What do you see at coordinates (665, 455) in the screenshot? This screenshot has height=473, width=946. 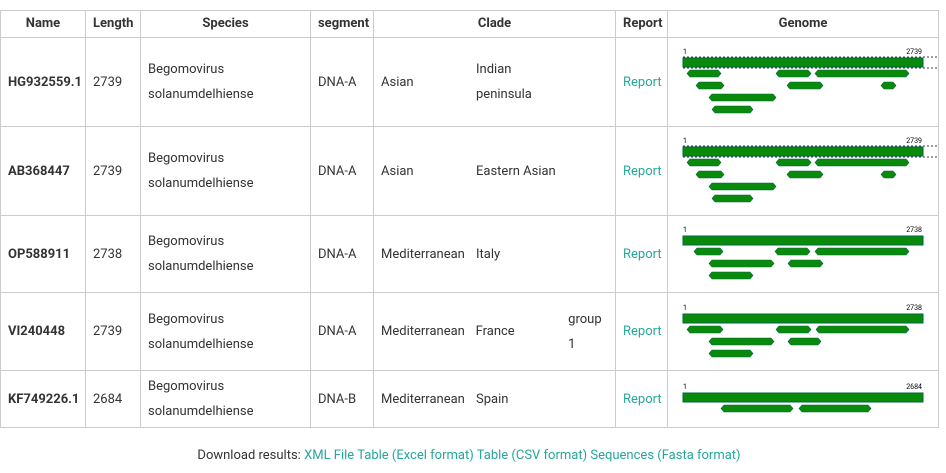 I see `download-link: Sequences (Fasta format)` at bounding box center [665, 455].